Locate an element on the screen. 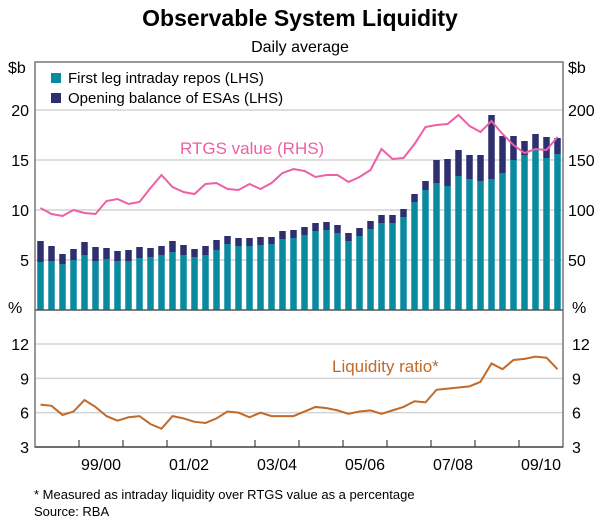 Image resolution: width=600 pixels, height=527 pixels. y-tick-left: 20 is located at coordinates (20, 111).